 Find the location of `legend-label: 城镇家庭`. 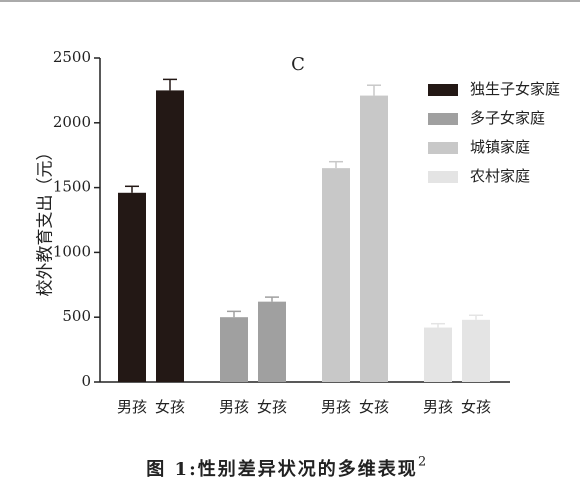

legend-label: 城镇家庭 is located at coordinates (500, 147).